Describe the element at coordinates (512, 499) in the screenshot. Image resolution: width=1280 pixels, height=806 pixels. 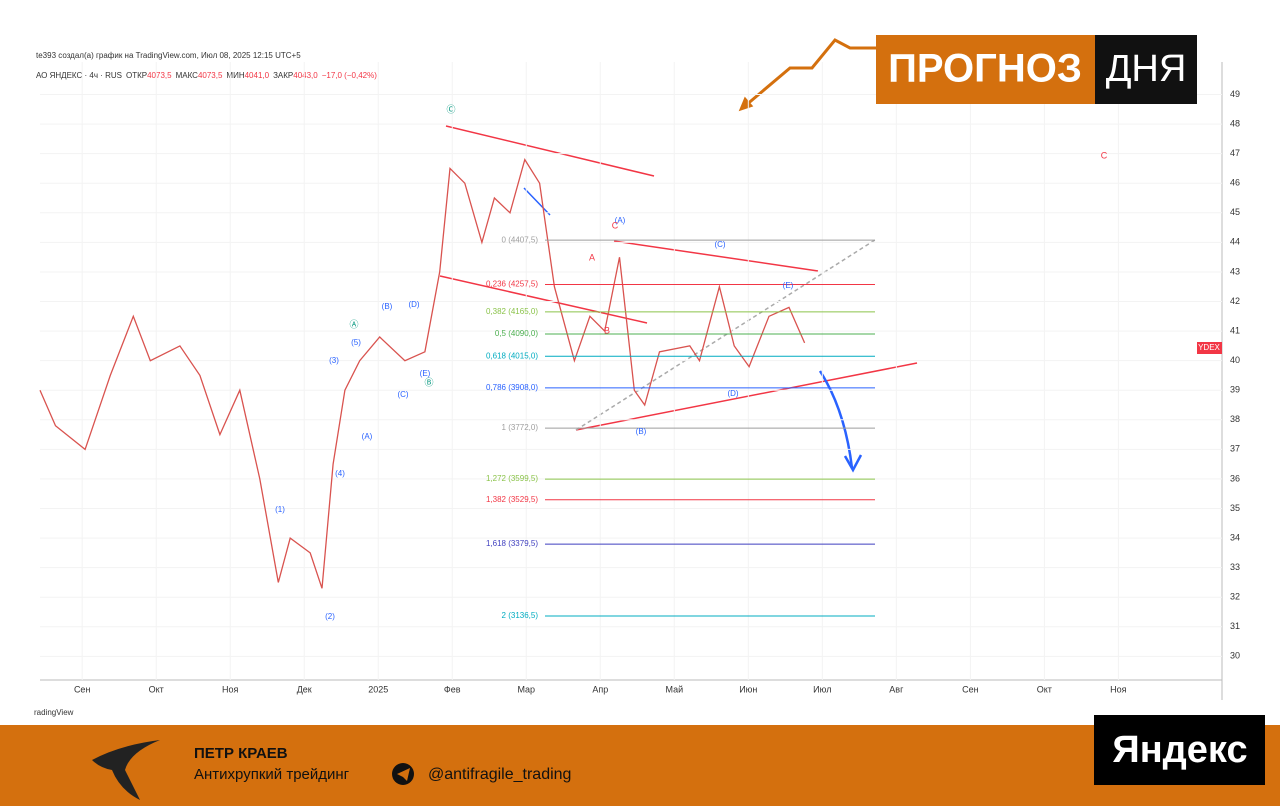
I see `fib-label: 1,382 (3529,5)` at that location.